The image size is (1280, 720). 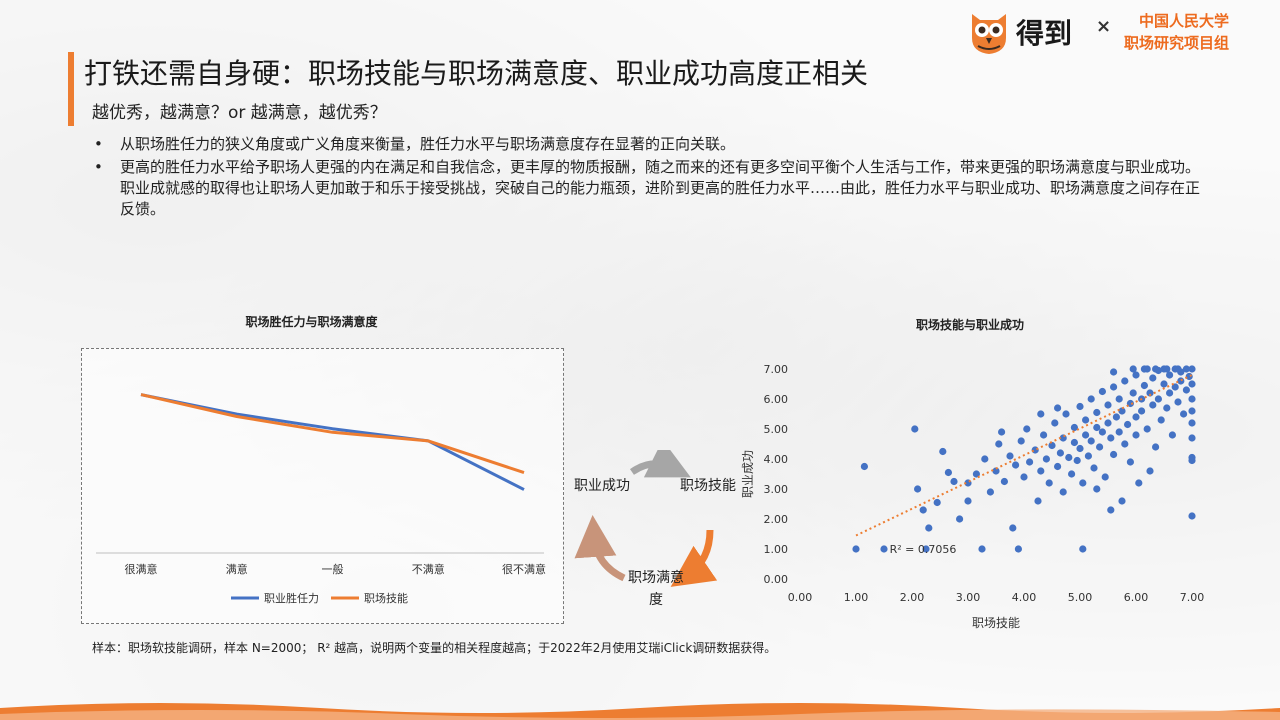 What do you see at coordinates (428, 569) in the screenshot?
I see `x-tick-label: 不满意` at bounding box center [428, 569].